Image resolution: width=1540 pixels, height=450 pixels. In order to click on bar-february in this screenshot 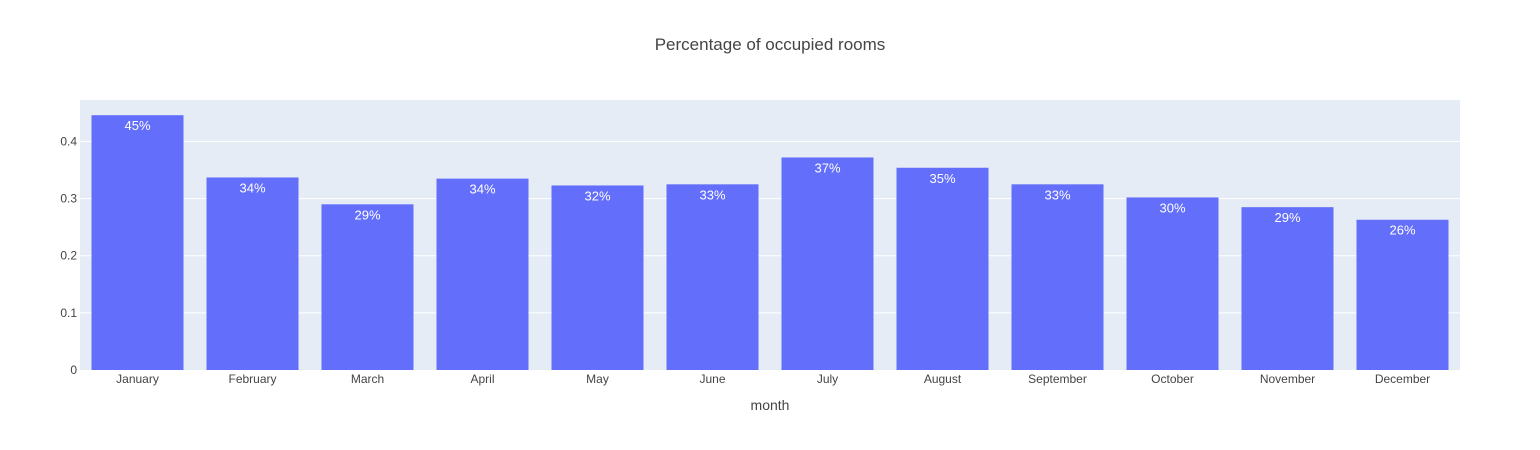, I will do `click(252, 273)`.